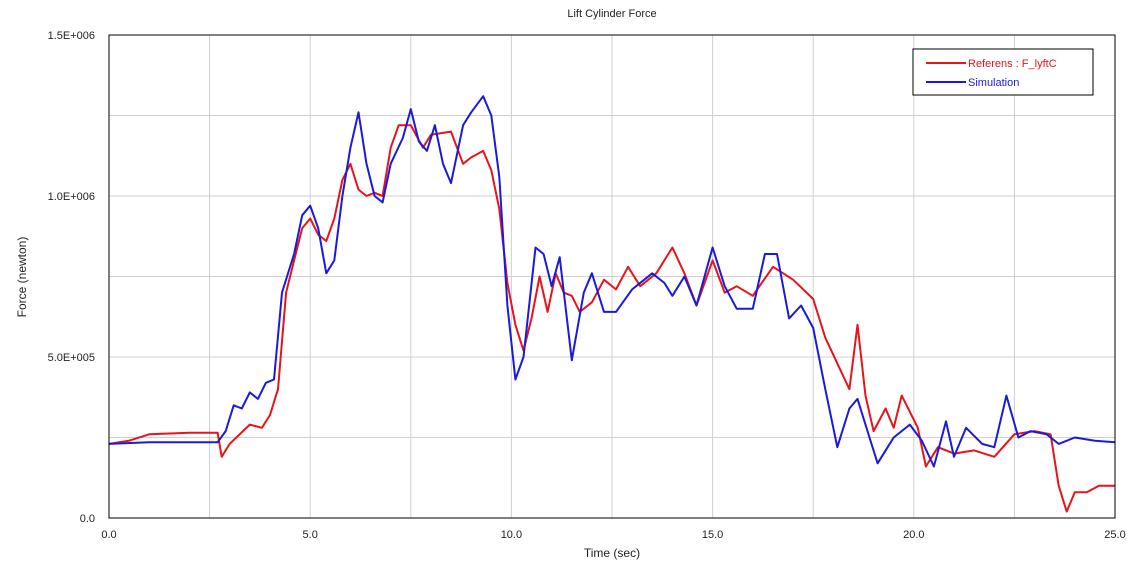  What do you see at coordinates (87, 519) in the screenshot?
I see `y-tick-label: 0.0` at bounding box center [87, 519].